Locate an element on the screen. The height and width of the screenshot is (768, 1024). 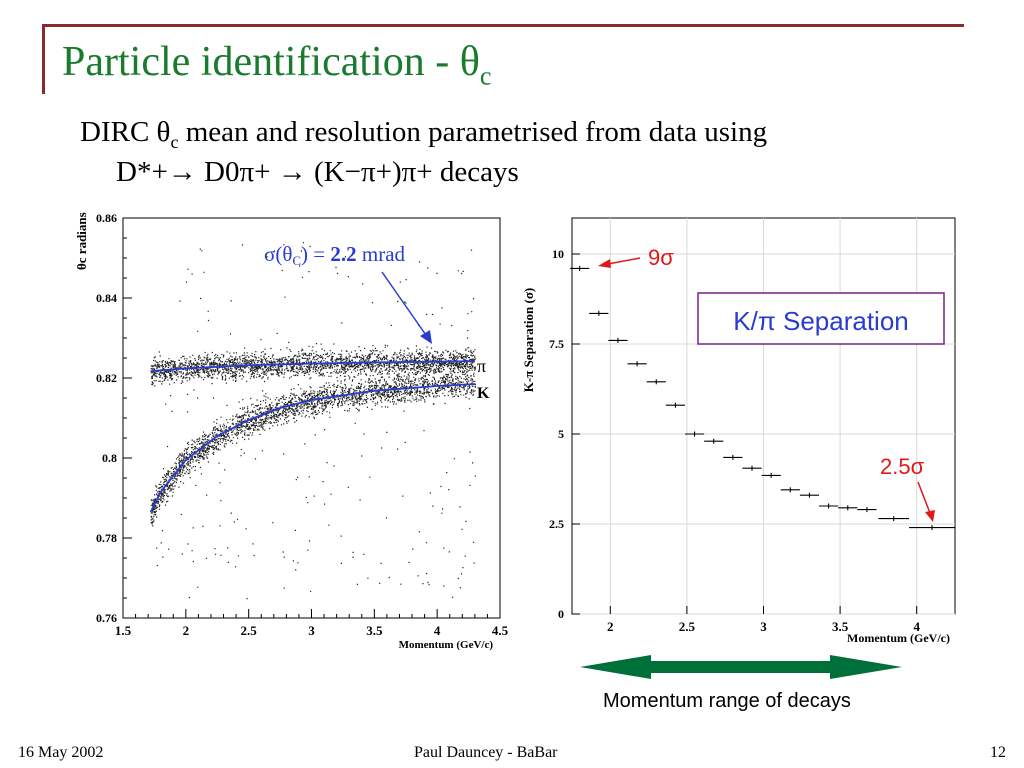
chart2-ytick-label: 7.5 is located at coordinates (556, 344).